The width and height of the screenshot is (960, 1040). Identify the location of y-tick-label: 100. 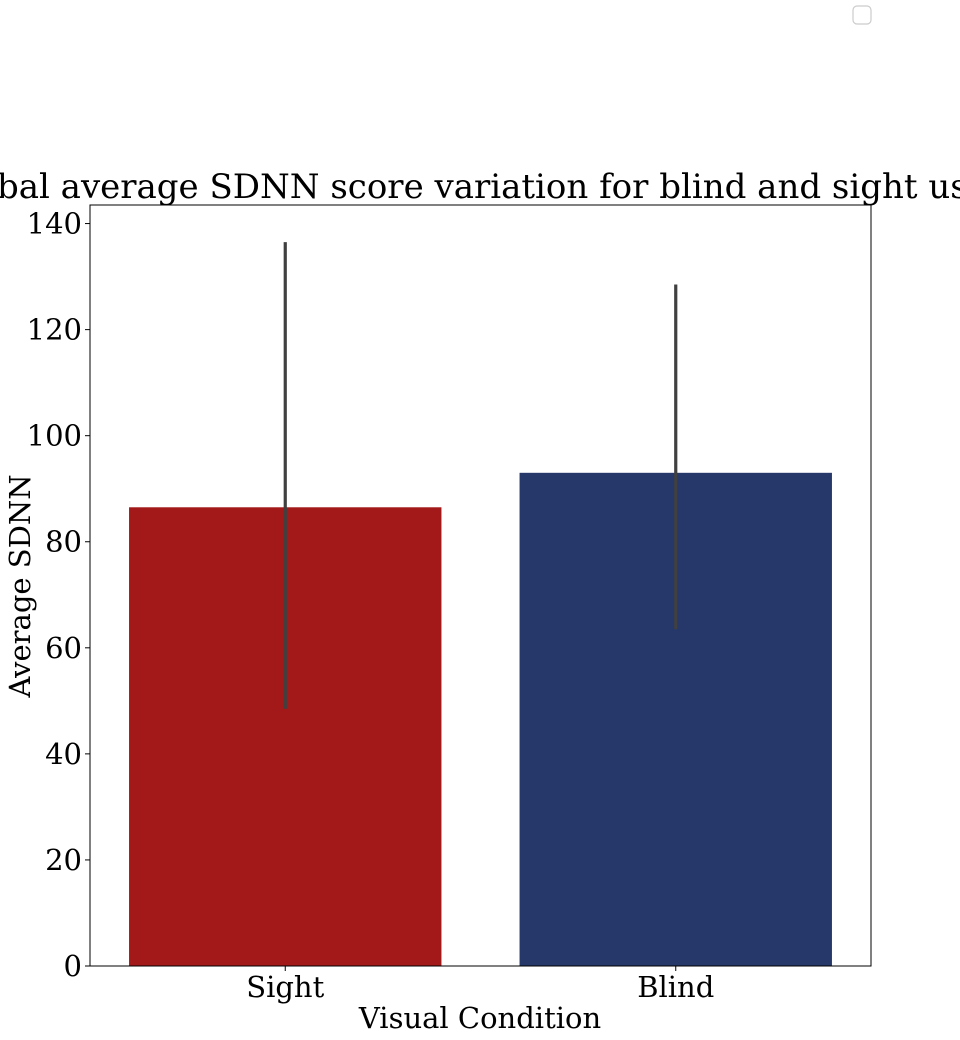
(54, 436).